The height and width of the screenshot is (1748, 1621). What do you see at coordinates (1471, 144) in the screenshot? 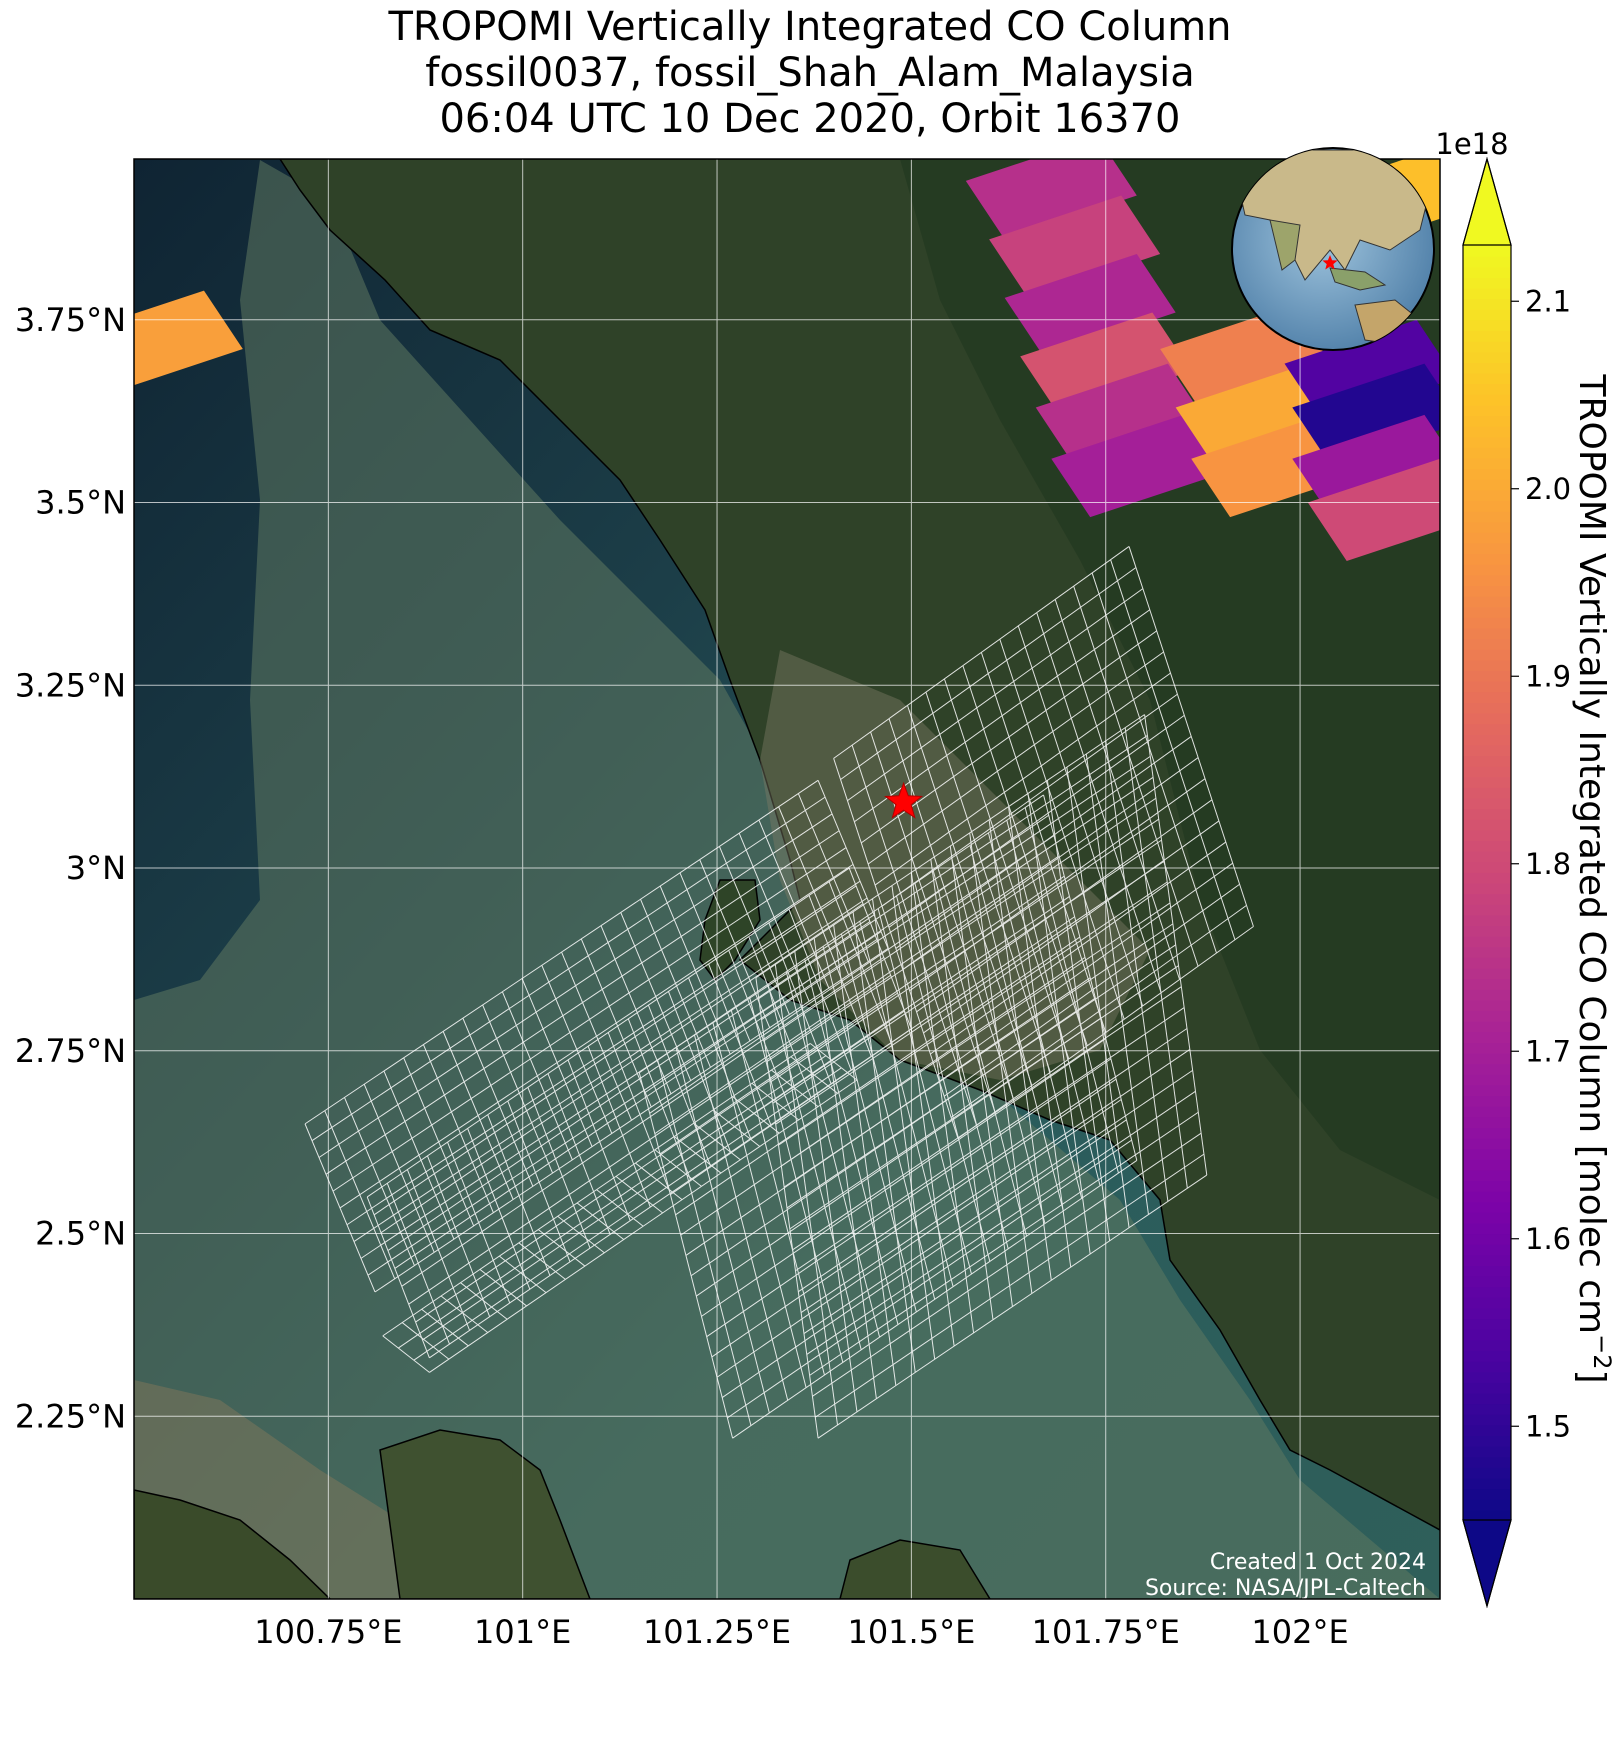
I see `colorbar-multiplier: 1e18` at bounding box center [1471, 144].